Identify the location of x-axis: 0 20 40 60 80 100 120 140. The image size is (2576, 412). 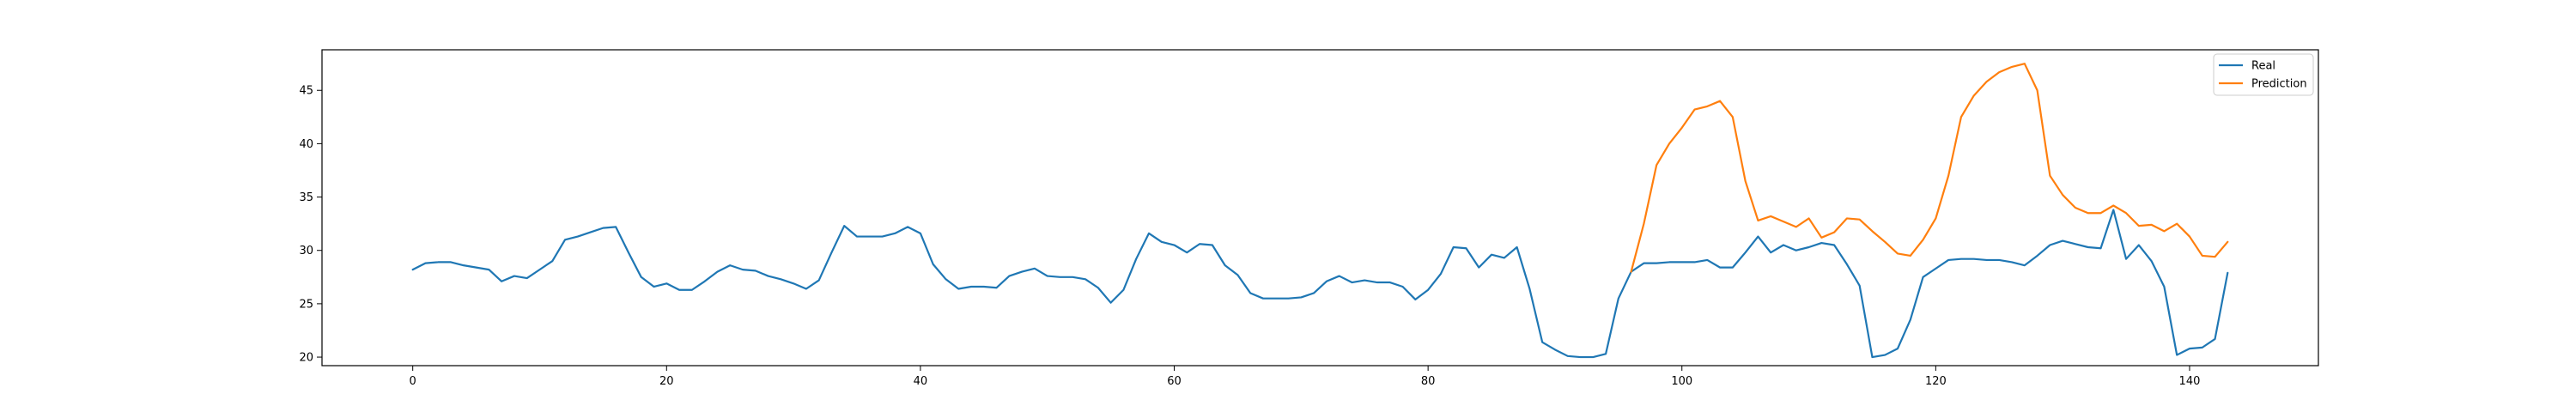
(1305, 377).